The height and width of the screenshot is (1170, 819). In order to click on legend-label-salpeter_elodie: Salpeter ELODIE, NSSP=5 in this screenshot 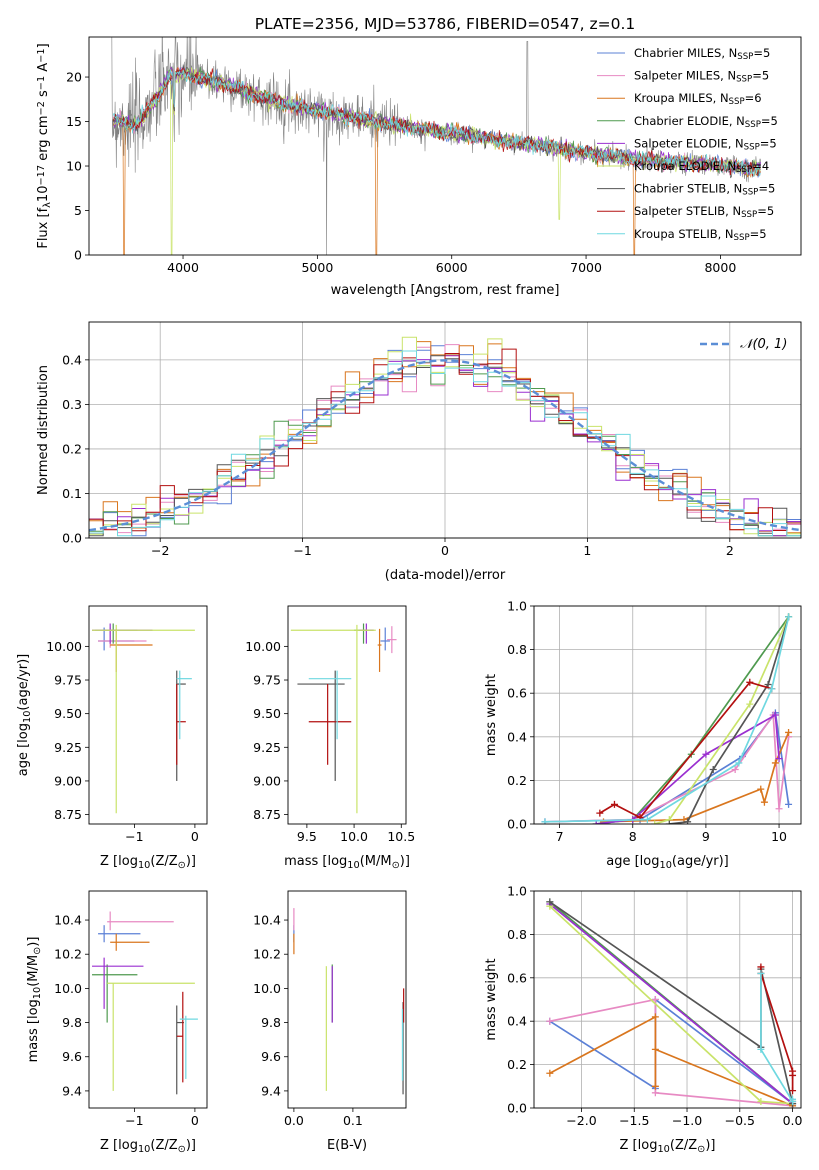, I will do `click(705, 144)`.